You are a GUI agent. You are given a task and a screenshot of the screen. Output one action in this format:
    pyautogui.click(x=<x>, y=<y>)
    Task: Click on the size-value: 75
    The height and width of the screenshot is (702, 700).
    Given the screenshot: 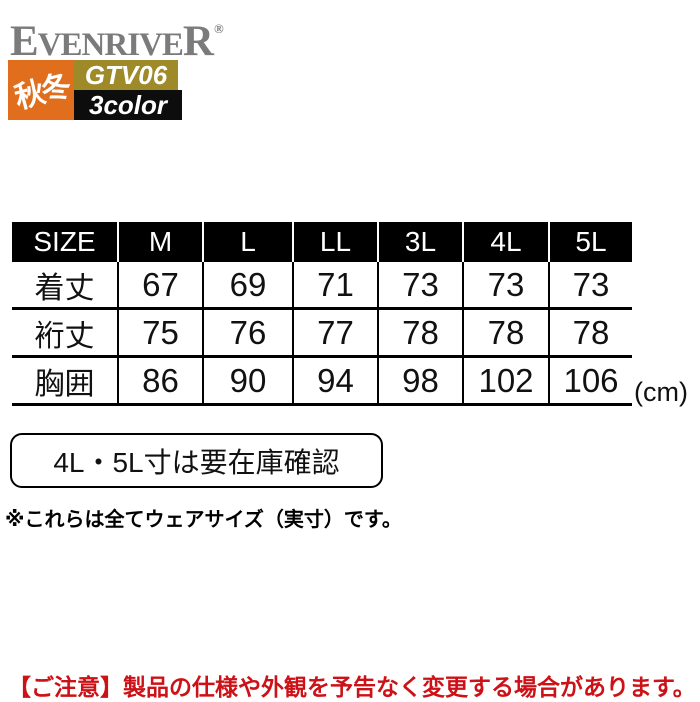 What is the action you would take?
    pyautogui.click(x=160, y=333)
    